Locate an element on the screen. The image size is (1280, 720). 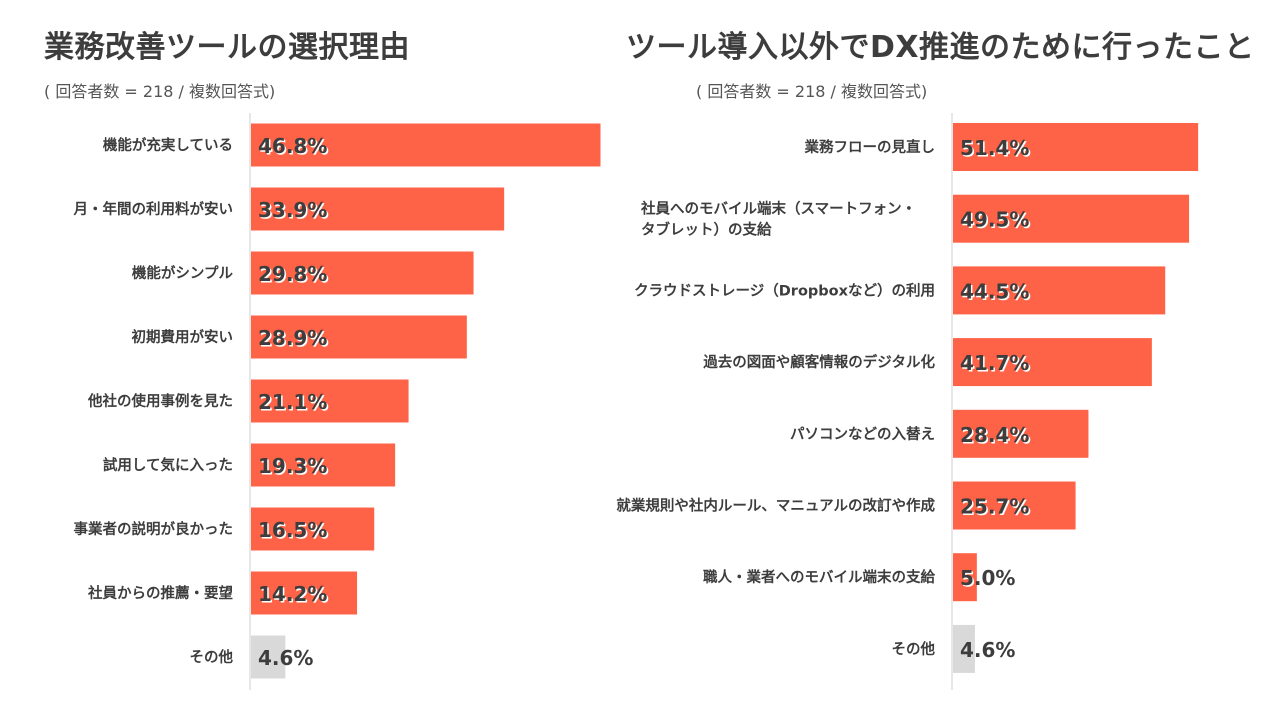
right-category-label: 就業規則や社内ルール、マニュアルの改訂や作成 is located at coordinates (775, 506).